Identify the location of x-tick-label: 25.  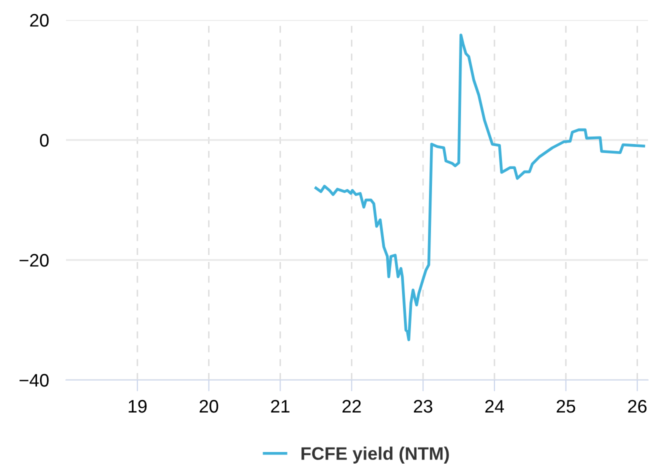
(566, 406).